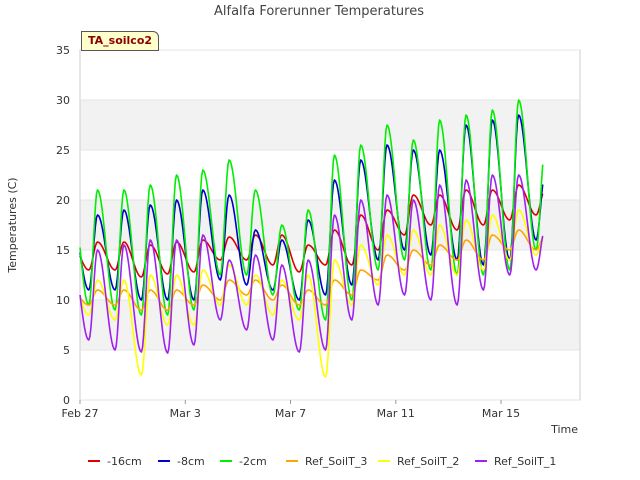  Describe the element at coordinates (12, 225) in the screenshot. I see `y-axis-title: Temperatures (C)` at that location.